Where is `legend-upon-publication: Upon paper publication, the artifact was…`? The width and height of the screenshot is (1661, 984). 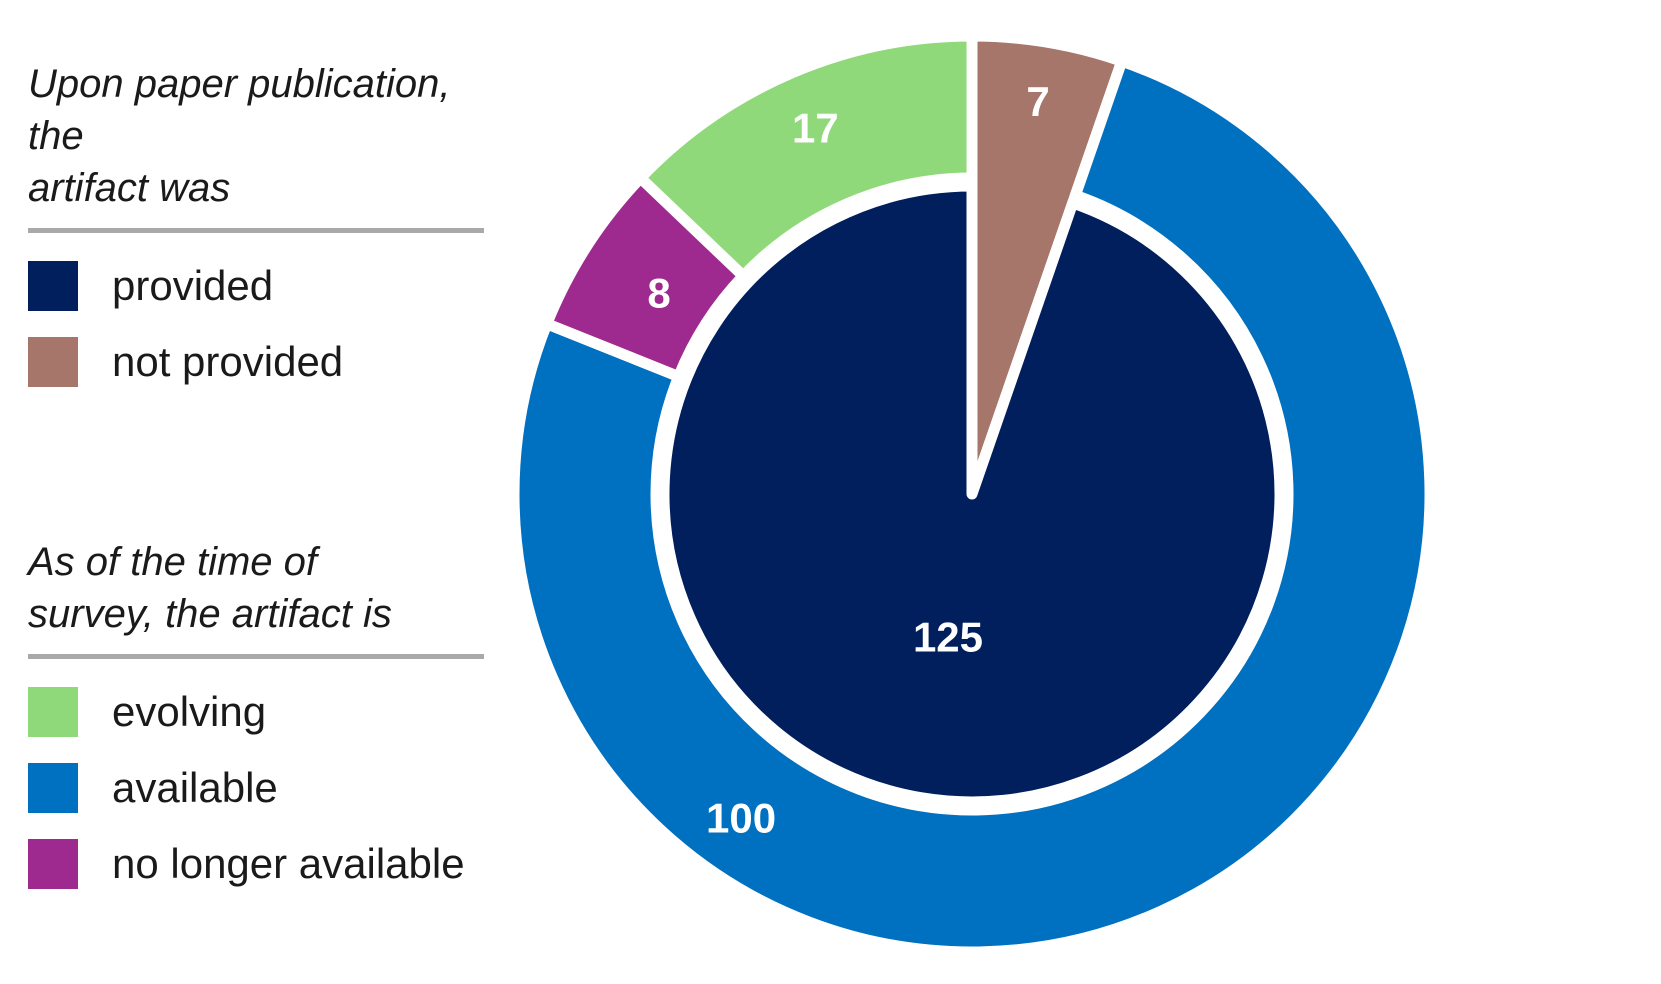 legend-upon-publication: Upon paper publication, the artifact was… is located at coordinates (258, 222).